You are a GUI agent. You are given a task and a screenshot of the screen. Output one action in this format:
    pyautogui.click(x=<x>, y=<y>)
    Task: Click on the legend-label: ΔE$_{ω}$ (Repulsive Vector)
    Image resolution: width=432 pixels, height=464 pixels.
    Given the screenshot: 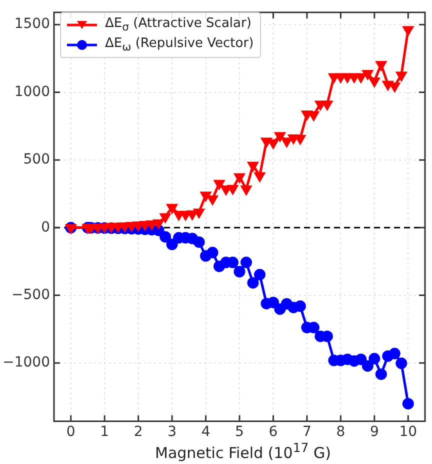 What is the action you would take?
    pyautogui.click(x=179, y=45)
    